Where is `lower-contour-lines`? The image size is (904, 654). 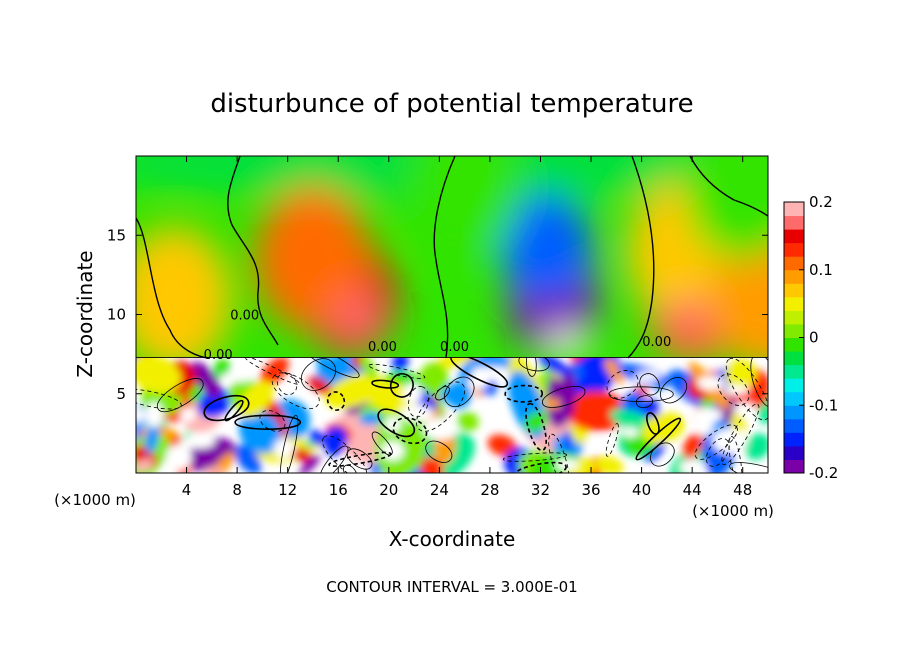 lower-contour-lines is located at coordinates (452, 415).